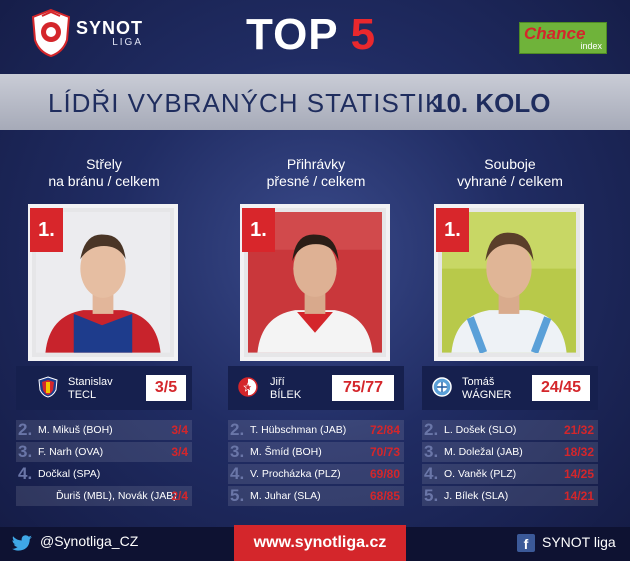  I want to click on list-item: 3. F. Narh (OVA) 3/4, so click(104, 452).